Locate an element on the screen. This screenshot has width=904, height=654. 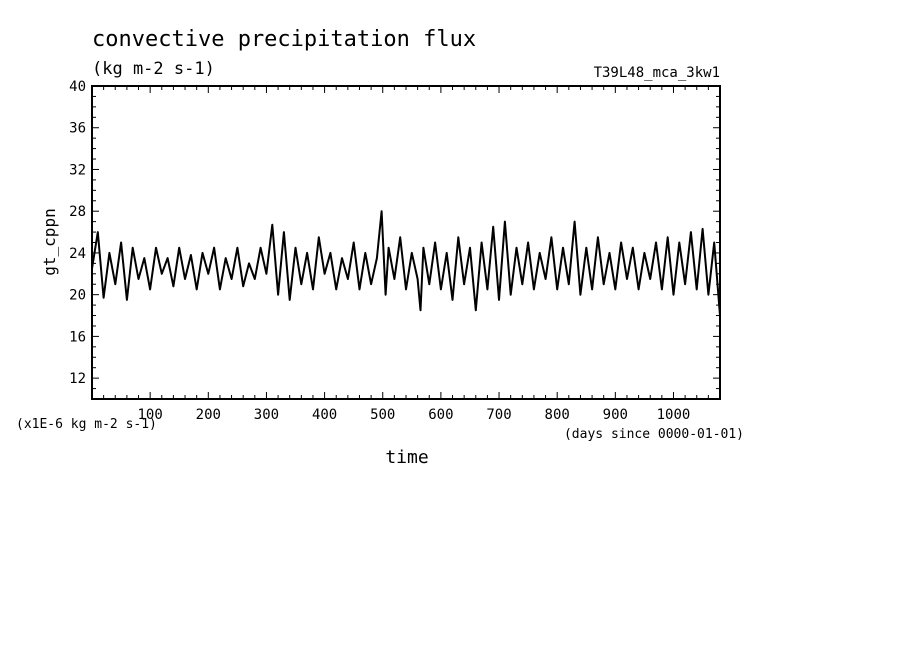
x-tick-label: 200 is located at coordinates (208, 415).